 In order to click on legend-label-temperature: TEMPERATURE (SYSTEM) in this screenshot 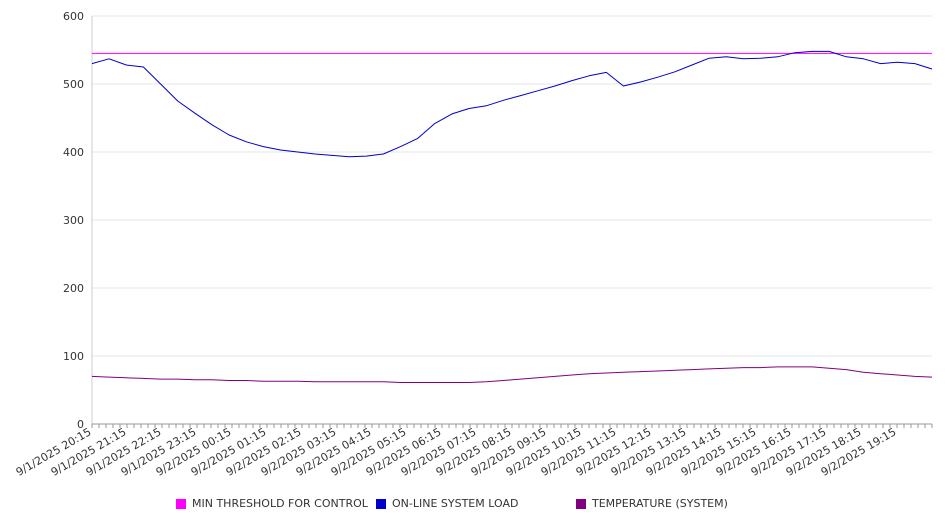, I will do `click(660, 503)`.